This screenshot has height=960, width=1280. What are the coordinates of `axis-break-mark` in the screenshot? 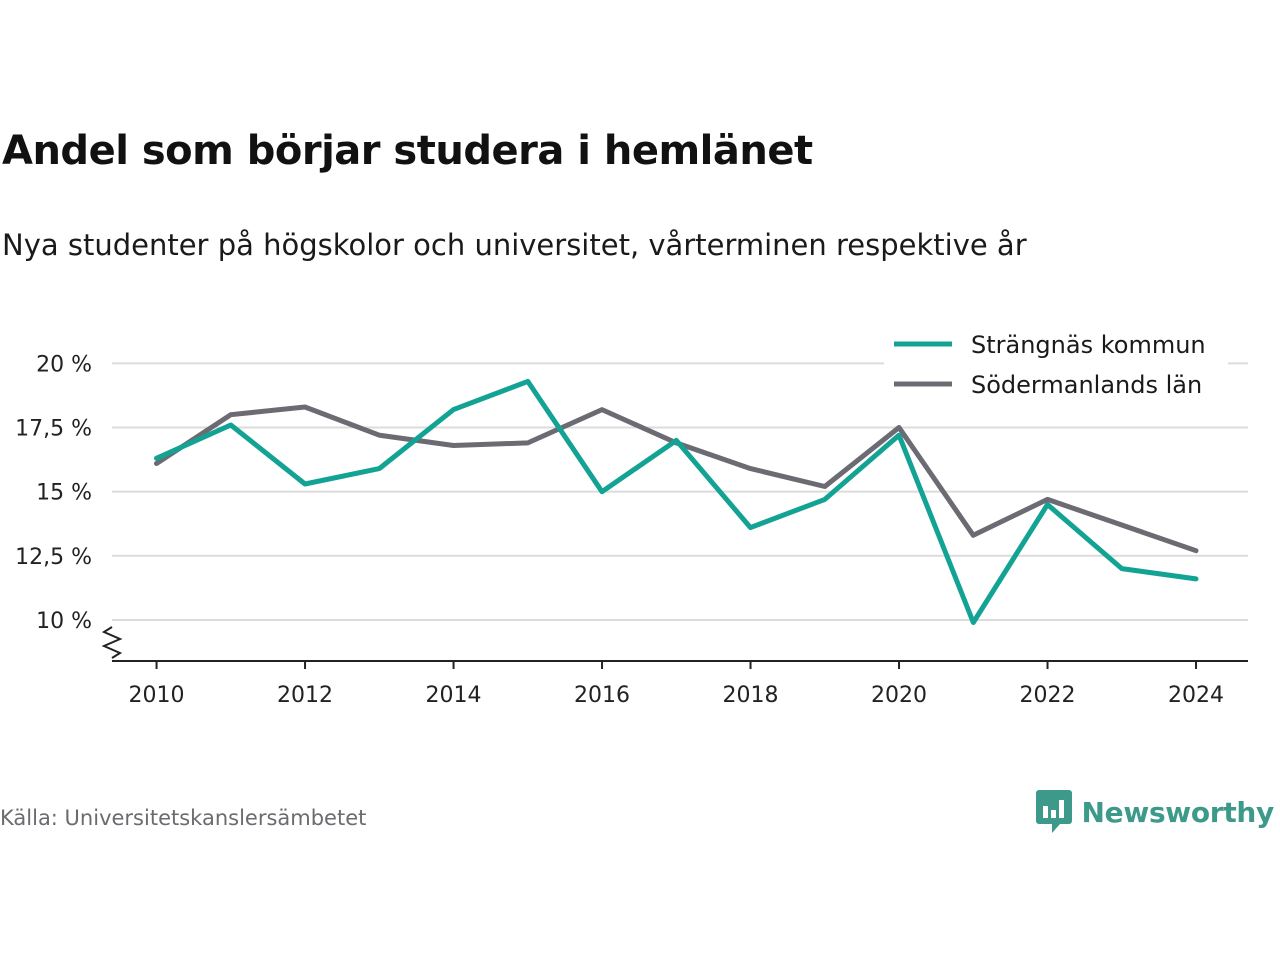 It's located at (112, 642).